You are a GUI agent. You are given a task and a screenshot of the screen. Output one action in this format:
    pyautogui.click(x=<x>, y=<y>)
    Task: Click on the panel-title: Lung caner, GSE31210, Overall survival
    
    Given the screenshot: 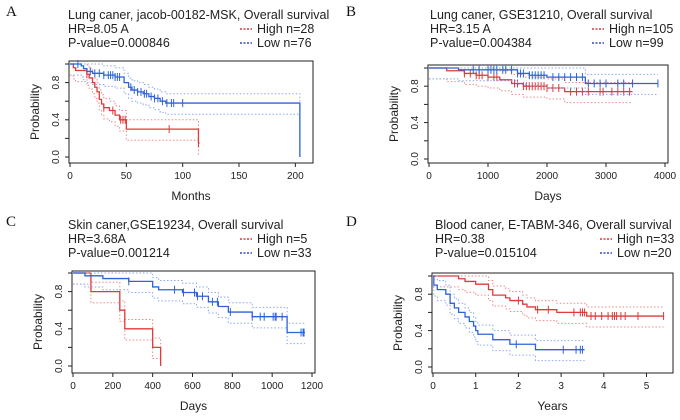 What is the action you would take?
    pyautogui.click(x=541, y=15)
    